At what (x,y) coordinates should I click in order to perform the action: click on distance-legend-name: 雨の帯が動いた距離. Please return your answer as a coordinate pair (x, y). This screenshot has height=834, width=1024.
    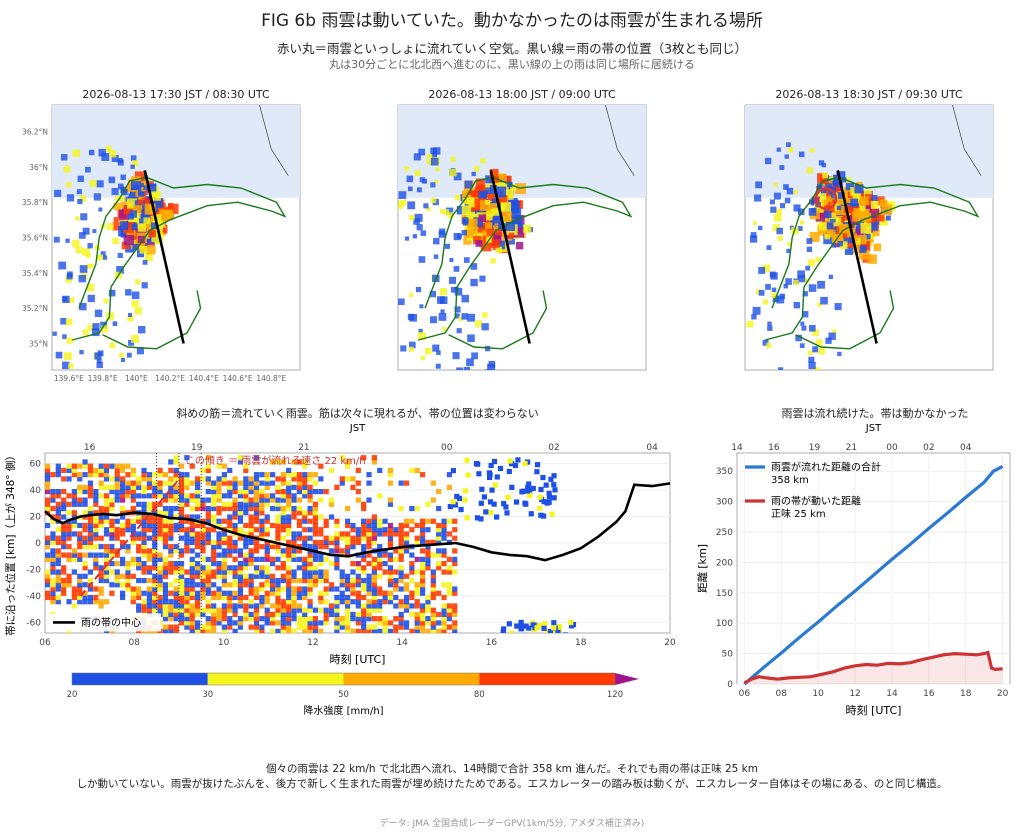
    Looking at the image, I should click on (816, 501).